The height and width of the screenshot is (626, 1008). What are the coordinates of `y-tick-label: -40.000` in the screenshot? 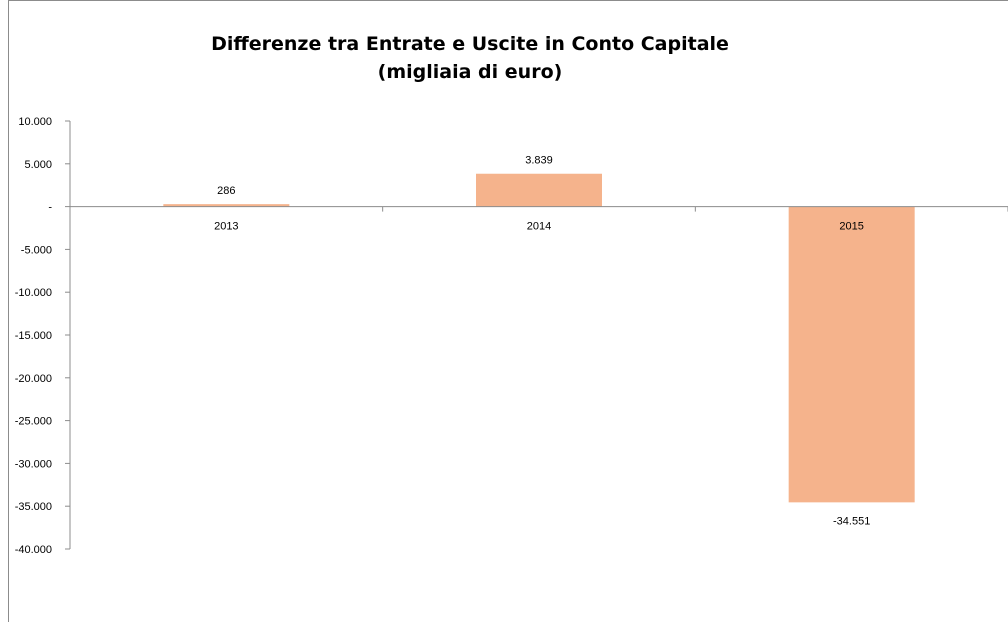 It's located at (33, 550).